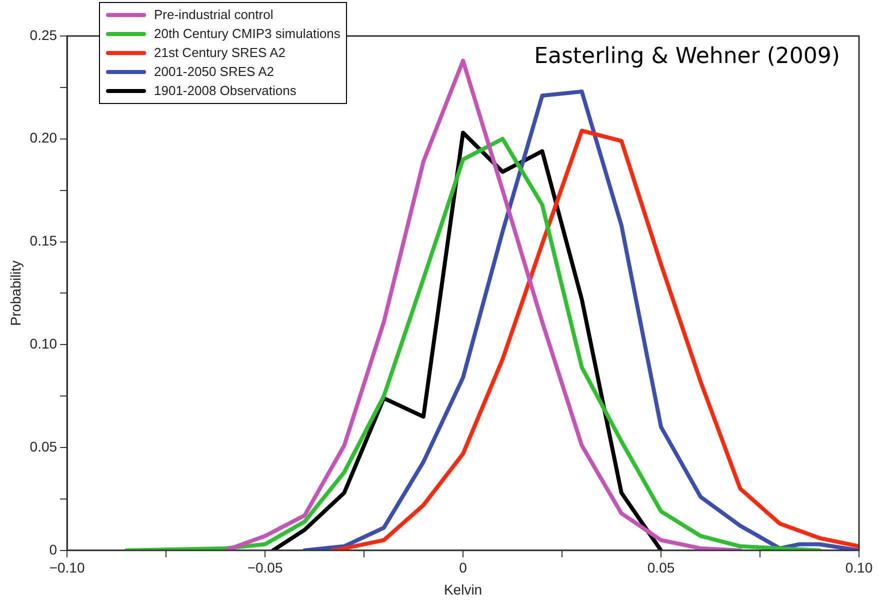 The width and height of the screenshot is (879, 603). Describe the element at coordinates (44, 344) in the screenshot. I see `y-tick-label: 0.10` at that location.